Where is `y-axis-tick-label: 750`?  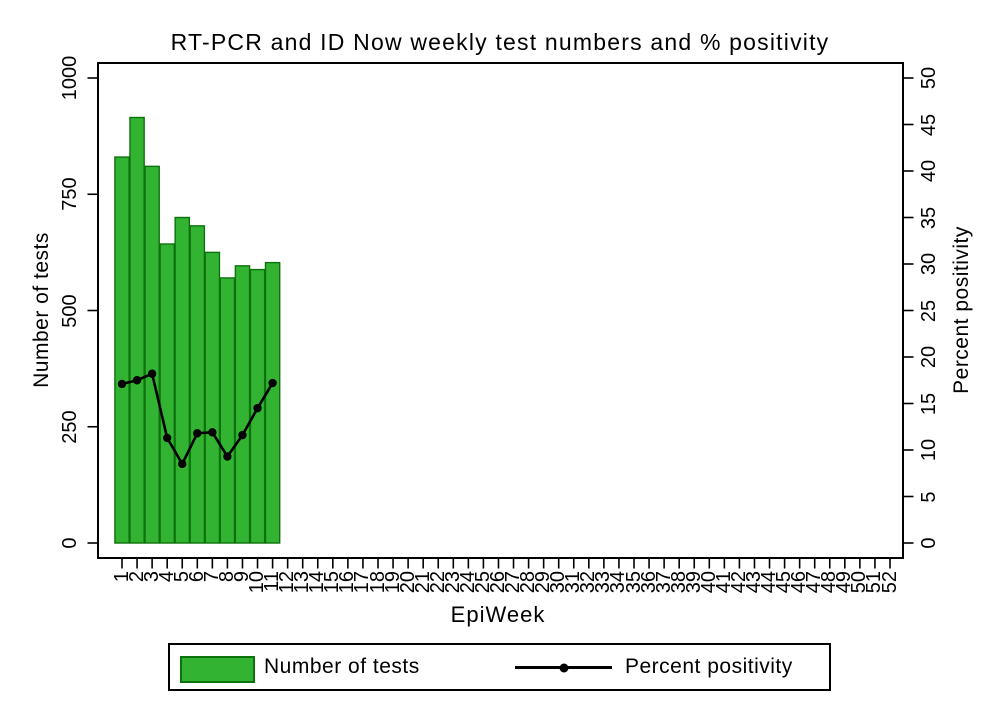
y-axis-tick-label: 750 is located at coordinates (70, 194).